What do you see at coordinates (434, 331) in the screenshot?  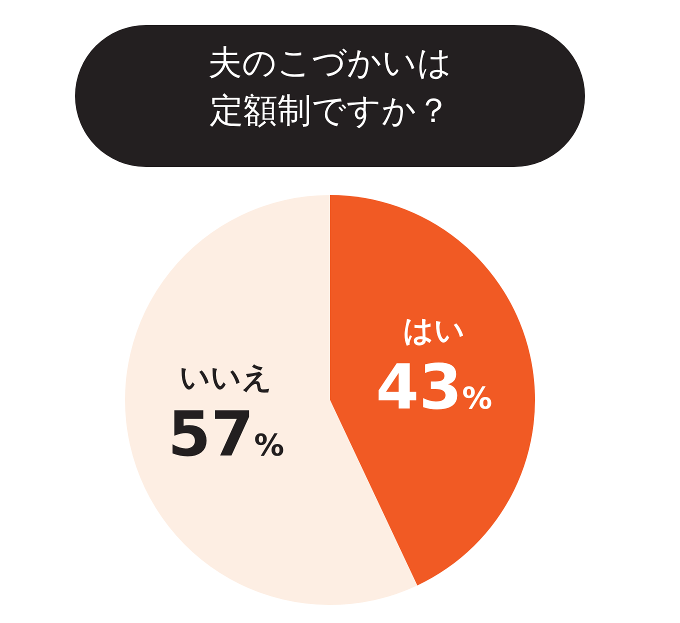 I see `slice-label: はい` at bounding box center [434, 331].